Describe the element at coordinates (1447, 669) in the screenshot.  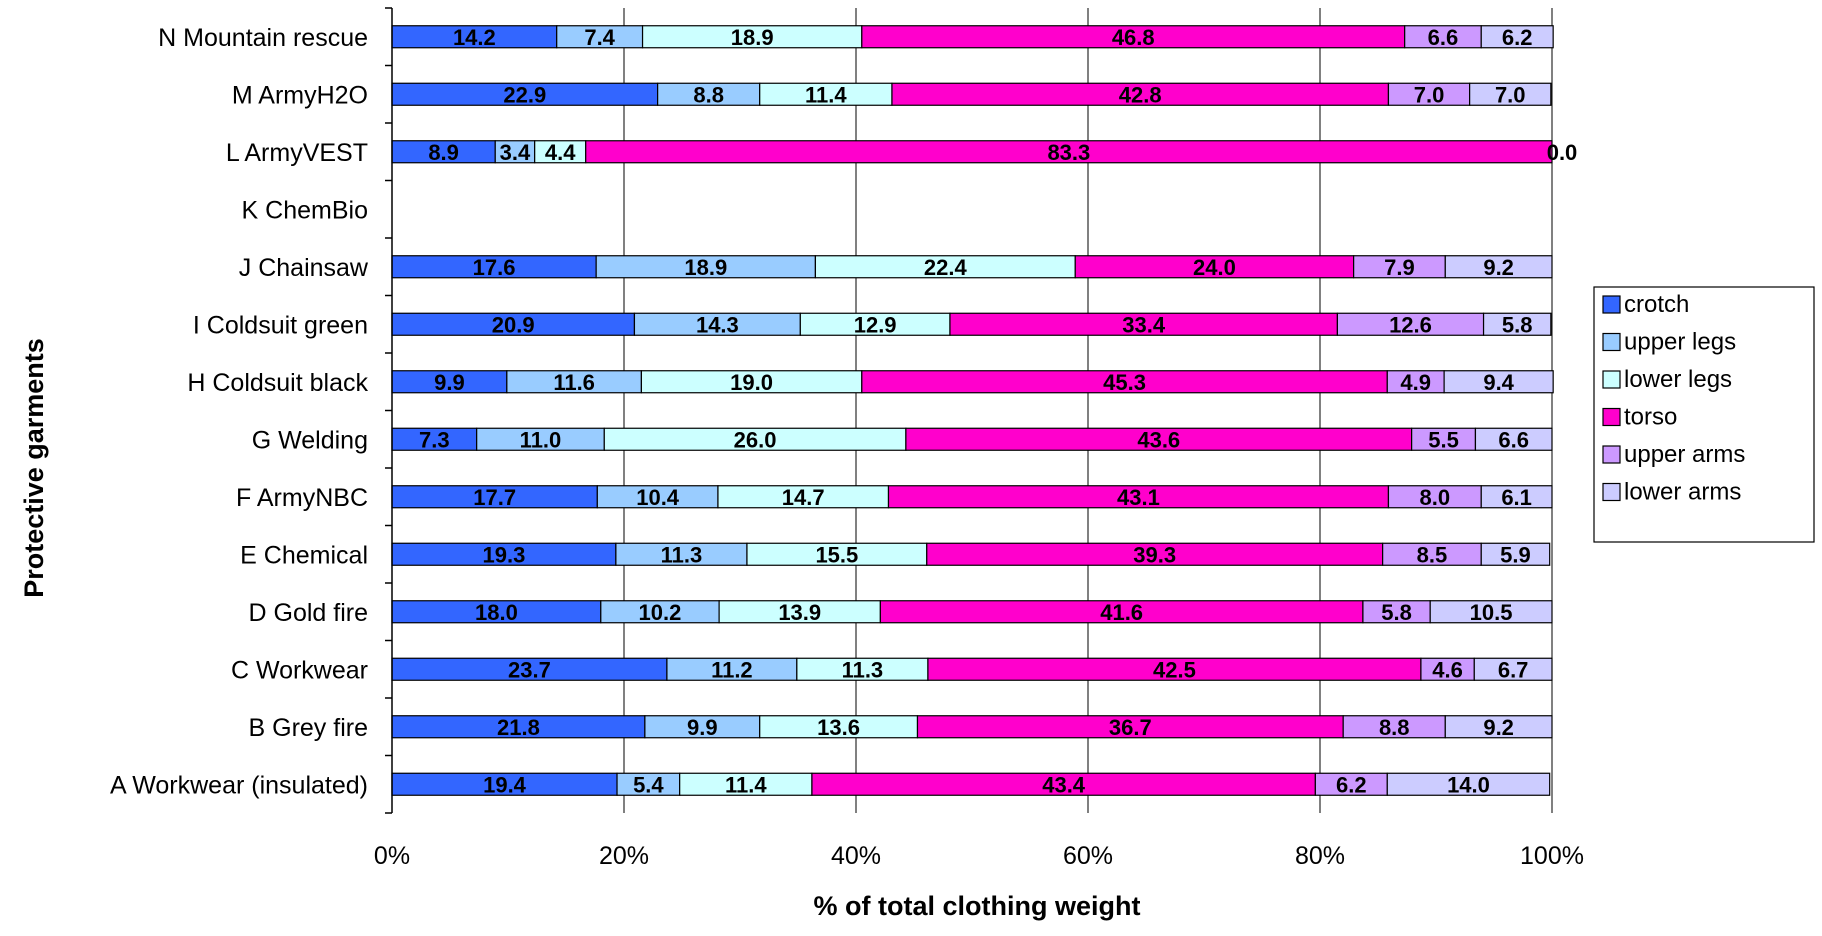
I see `data-label: 4.6` at that location.